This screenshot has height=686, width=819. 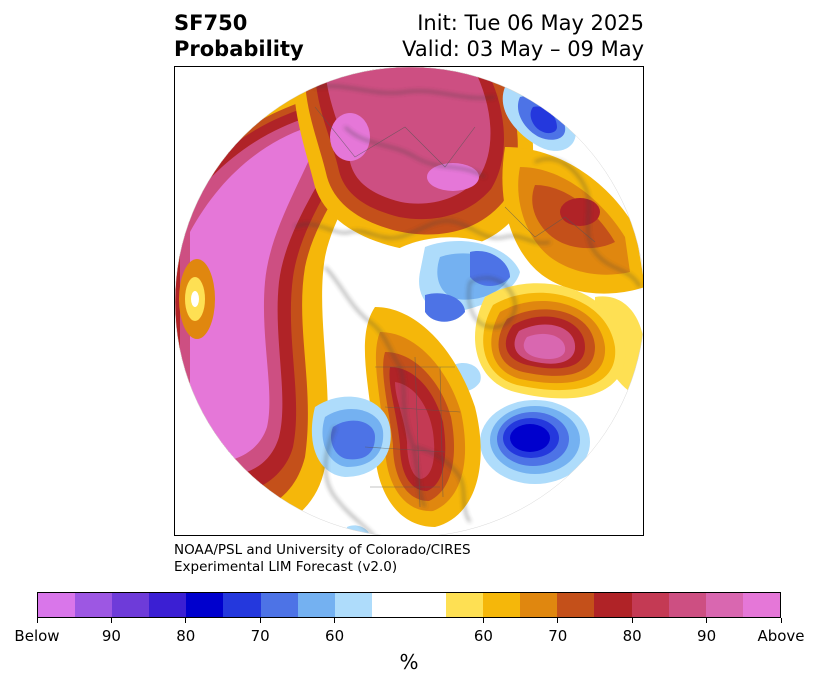 What do you see at coordinates (414, 159) in the screenshot?
I see `anomaly-siberia` at bounding box center [414, 159].